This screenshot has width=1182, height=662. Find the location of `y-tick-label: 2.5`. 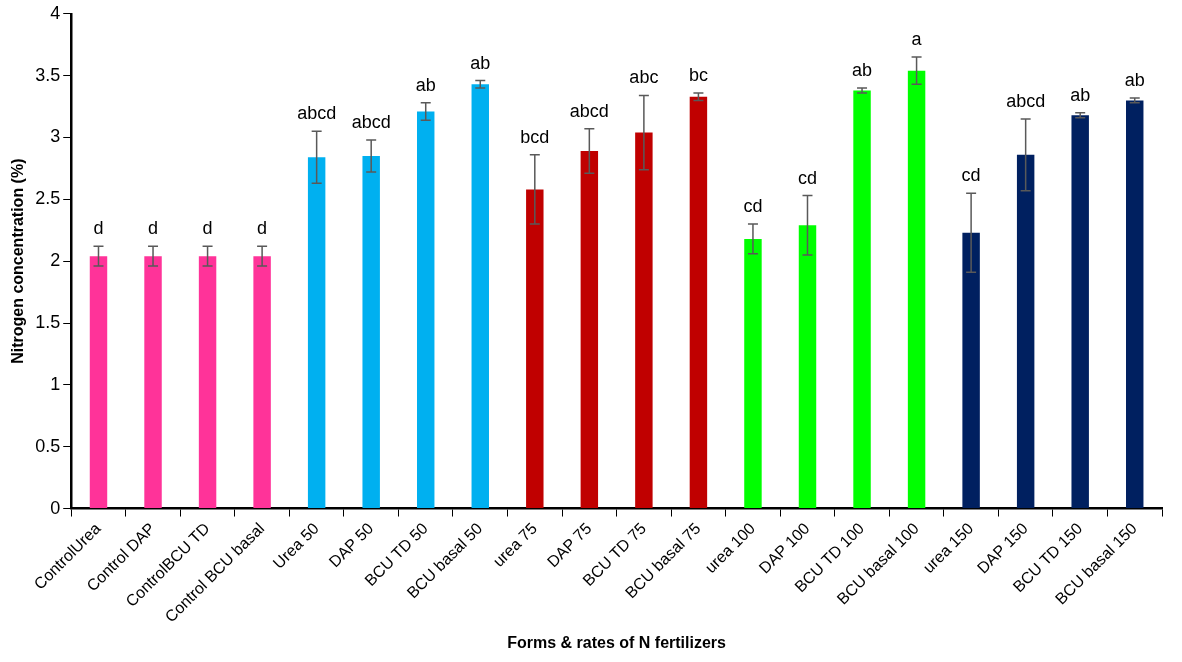

y-tick-label: 2.5 is located at coordinates (48, 198).